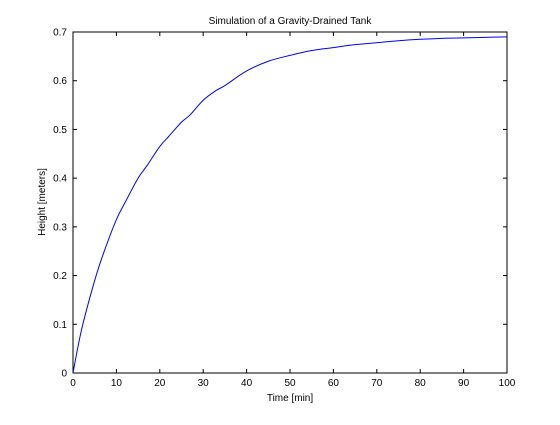 Image resolution: width=560 pixels, height=425 pixels. I want to click on y-tick-label: 0.5, so click(60, 130).